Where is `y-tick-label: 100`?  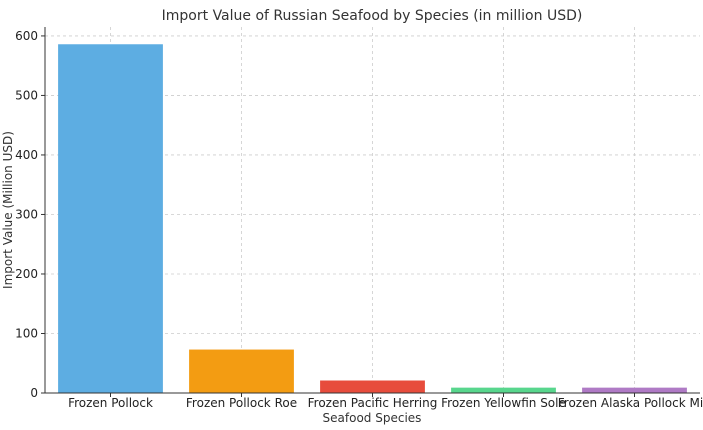
y-tick-label: 100 is located at coordinates (26, 333).